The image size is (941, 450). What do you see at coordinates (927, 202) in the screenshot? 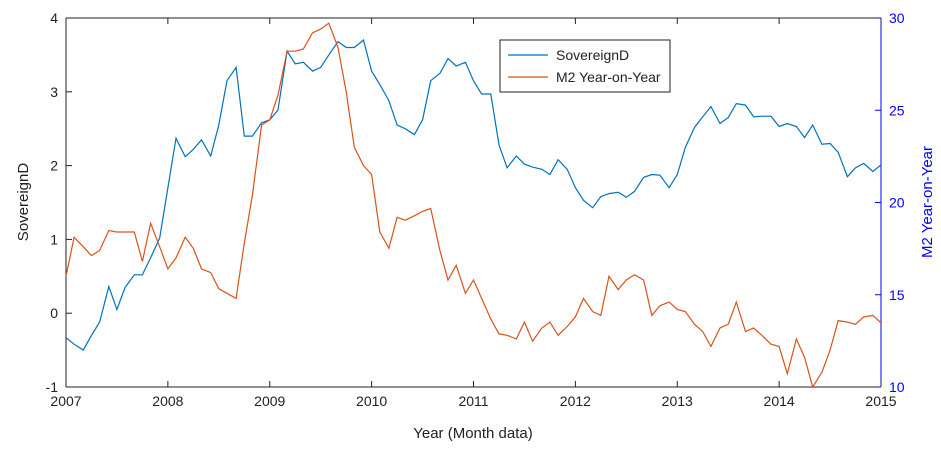
I see `y2-axis-label: M2 Year-on-Year` at bounding box center [927, 202].